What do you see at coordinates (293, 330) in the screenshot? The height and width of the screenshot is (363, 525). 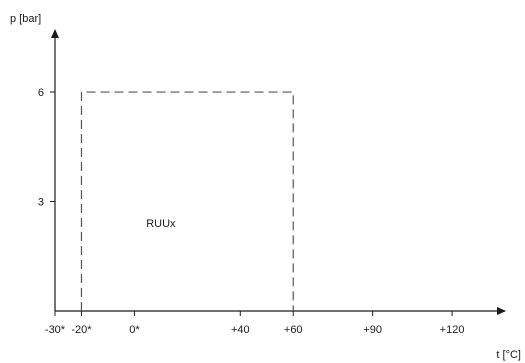 I see `x-tick-label: +60` at bounding box center [293, 330].